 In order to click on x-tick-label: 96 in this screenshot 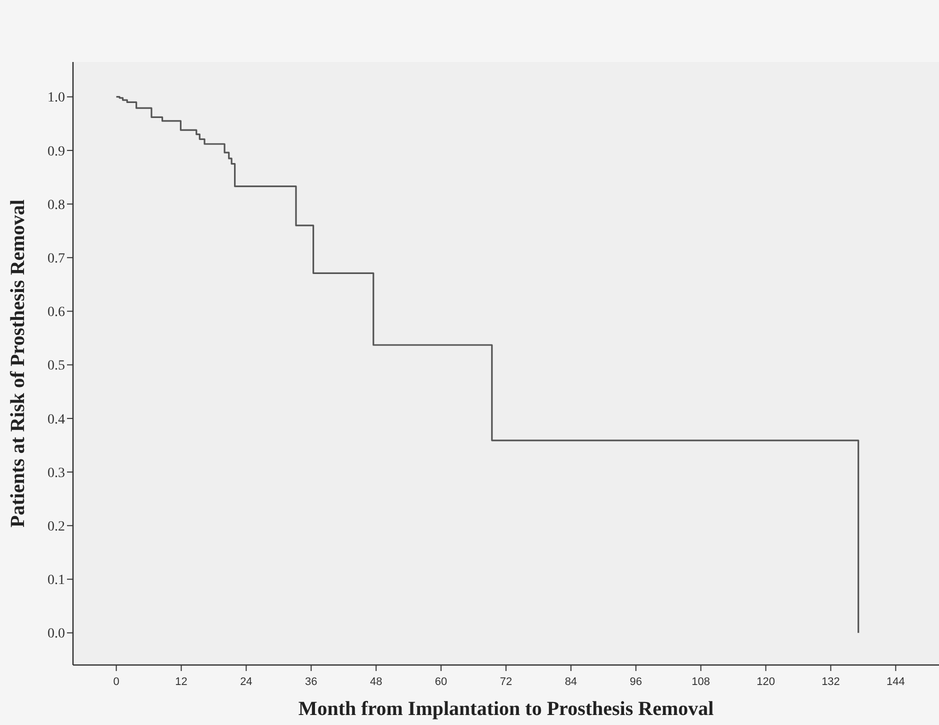, I will do `click(636, 682)`.